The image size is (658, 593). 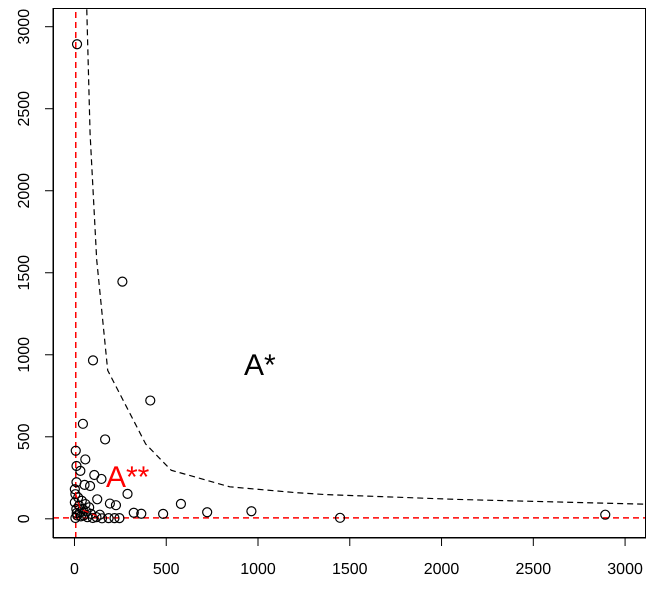 I want to click on x-tick-label: 500, so click(x=166, y=569).